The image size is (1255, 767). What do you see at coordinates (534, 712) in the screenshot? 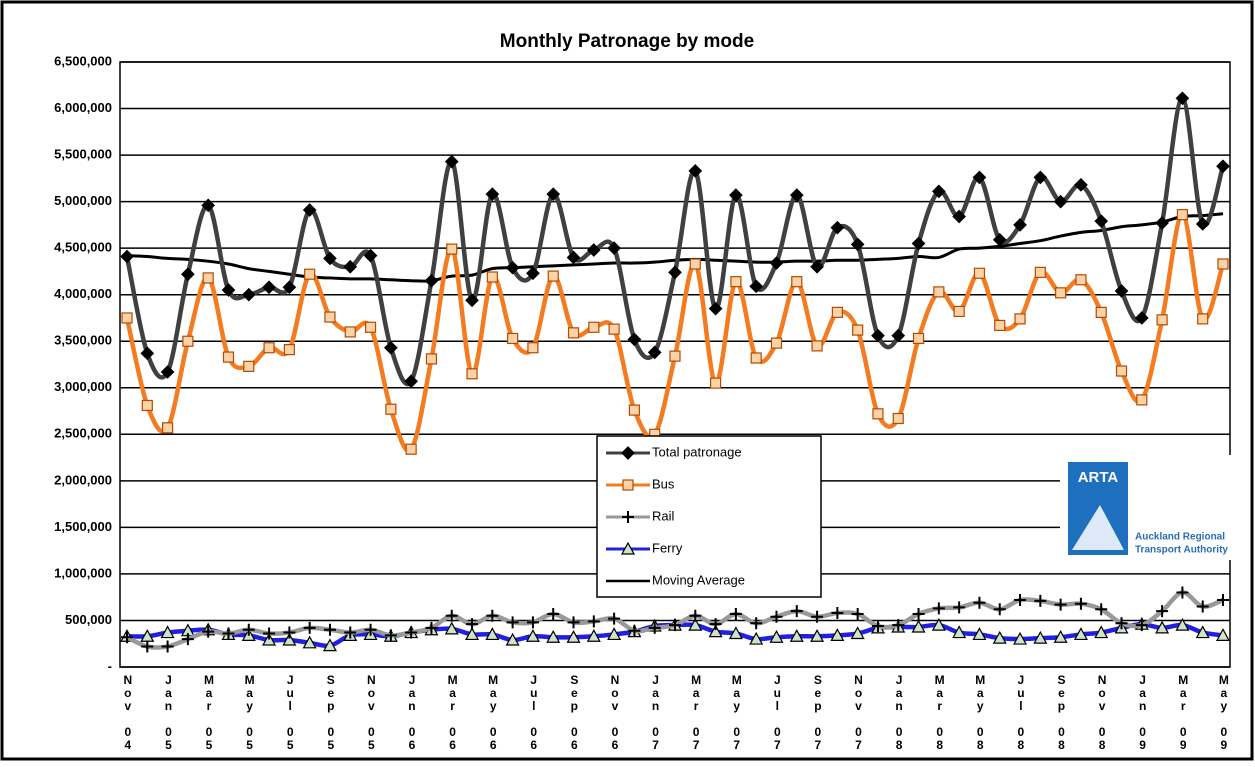
I see `x-tick-label: Jul 06` at bounding box center [534, 712].